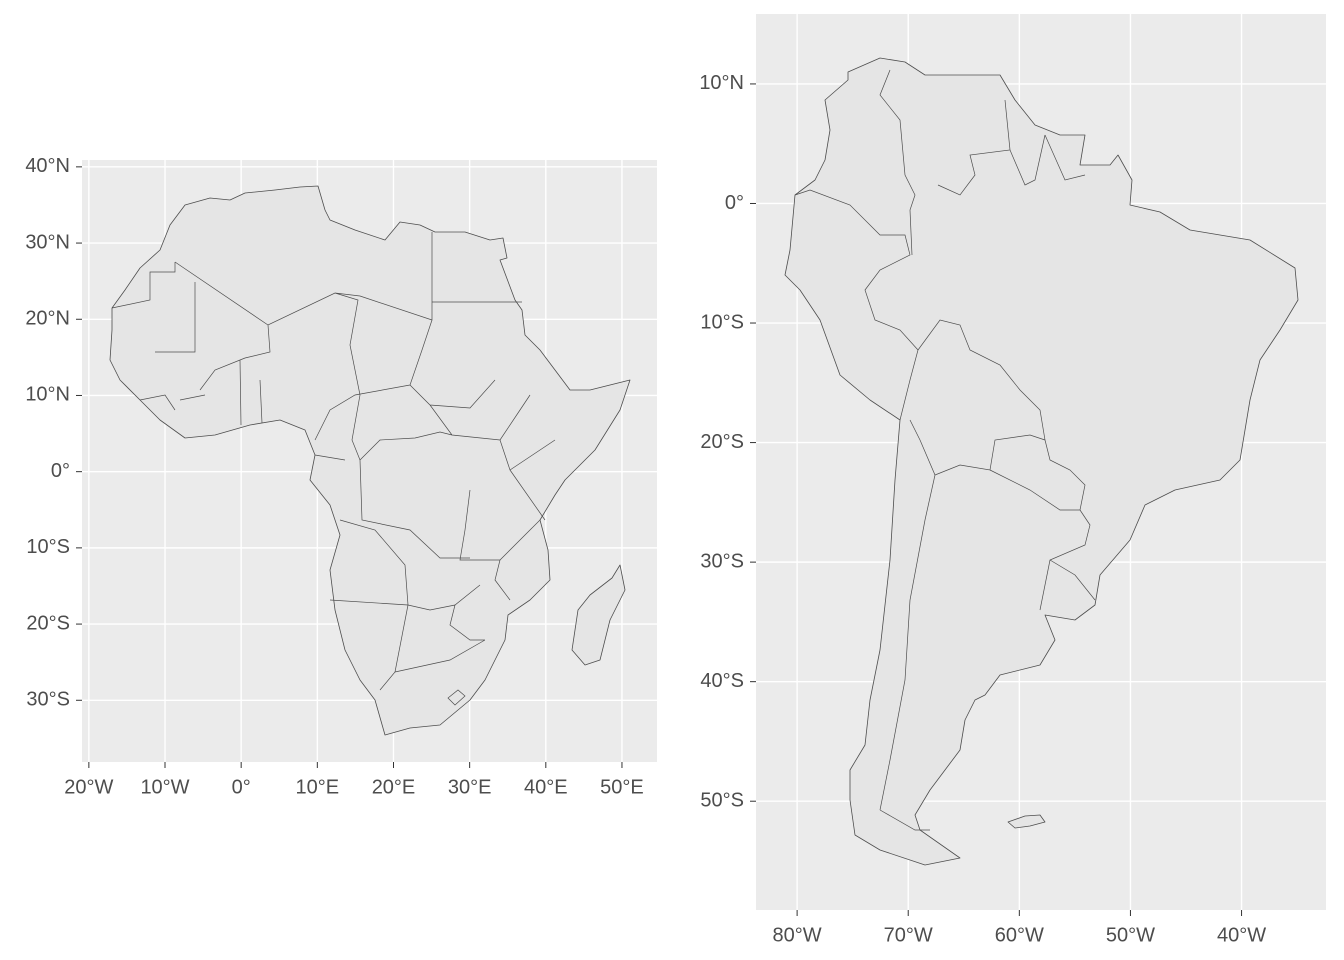 Image resolution: width=1344 pixels, height=960 pixels. I want to click on x-tick-label: 10°E, so click(318, 787).